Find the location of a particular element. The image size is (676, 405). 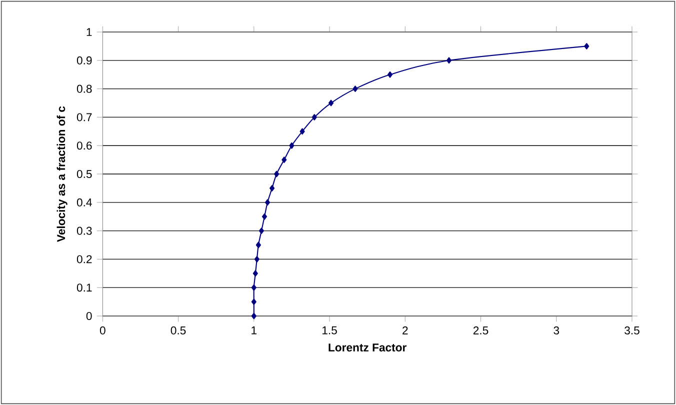

y-tick-label: 0.3 is located at coordinates (84, 230).